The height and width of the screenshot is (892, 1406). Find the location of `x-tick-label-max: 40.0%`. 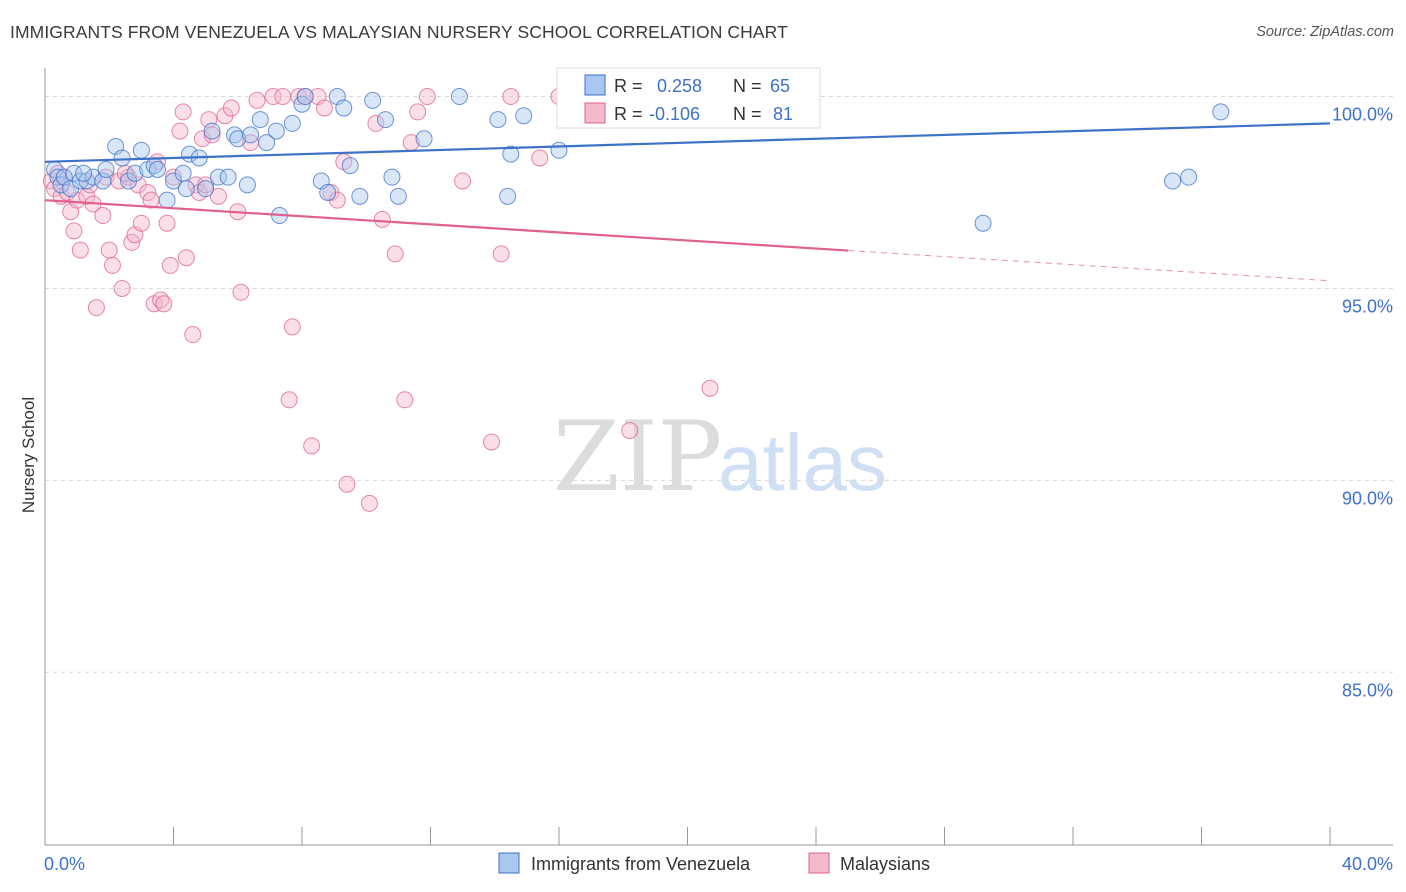

x-tick-label-max: 40.0% is located at coordinates (1367, 864).